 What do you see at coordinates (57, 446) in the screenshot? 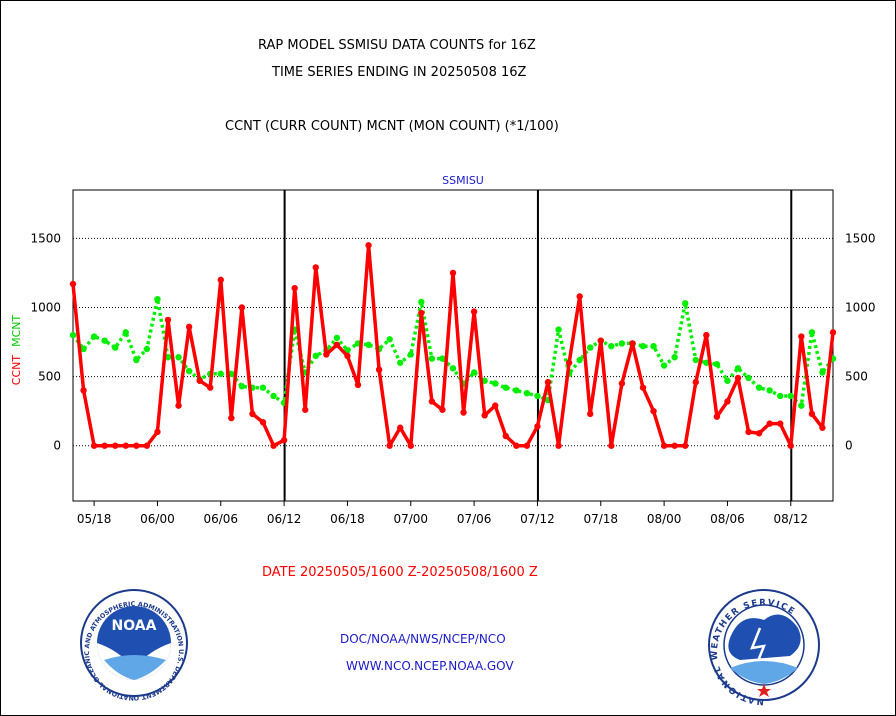
I see `y-tick-label-left: 0` at bounding box center [57, 446].